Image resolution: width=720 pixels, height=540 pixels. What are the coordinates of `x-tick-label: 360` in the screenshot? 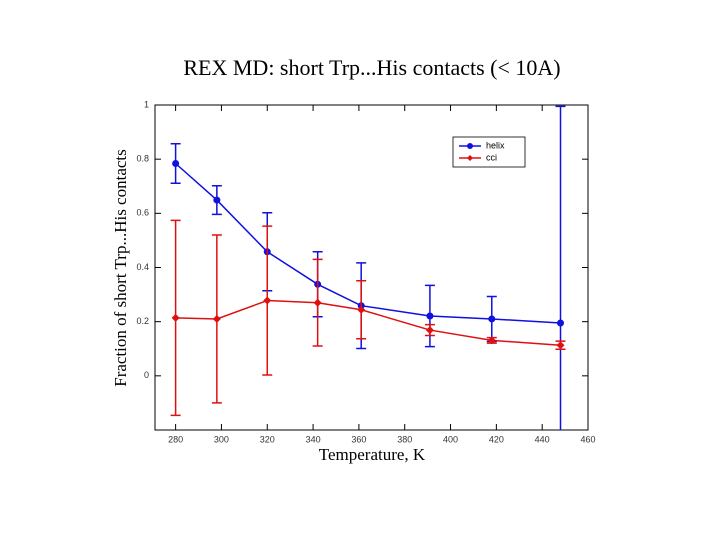 It's located at (358, 439).